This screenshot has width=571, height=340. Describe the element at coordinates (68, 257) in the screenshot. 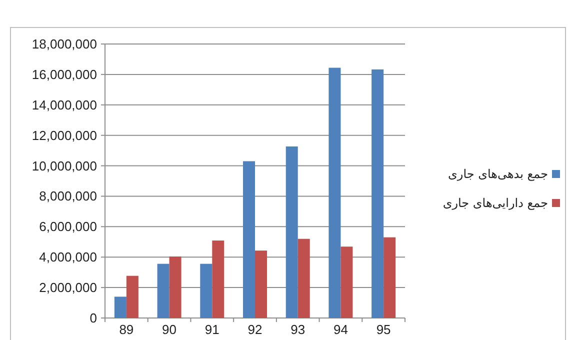

I see `y-tick-label: 4,000,000` at that location.